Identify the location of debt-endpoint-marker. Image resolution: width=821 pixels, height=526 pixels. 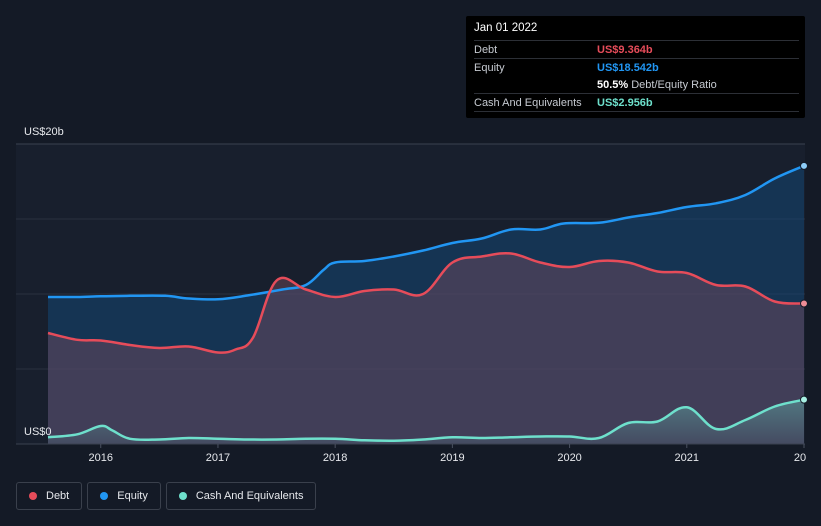
(804, 303).